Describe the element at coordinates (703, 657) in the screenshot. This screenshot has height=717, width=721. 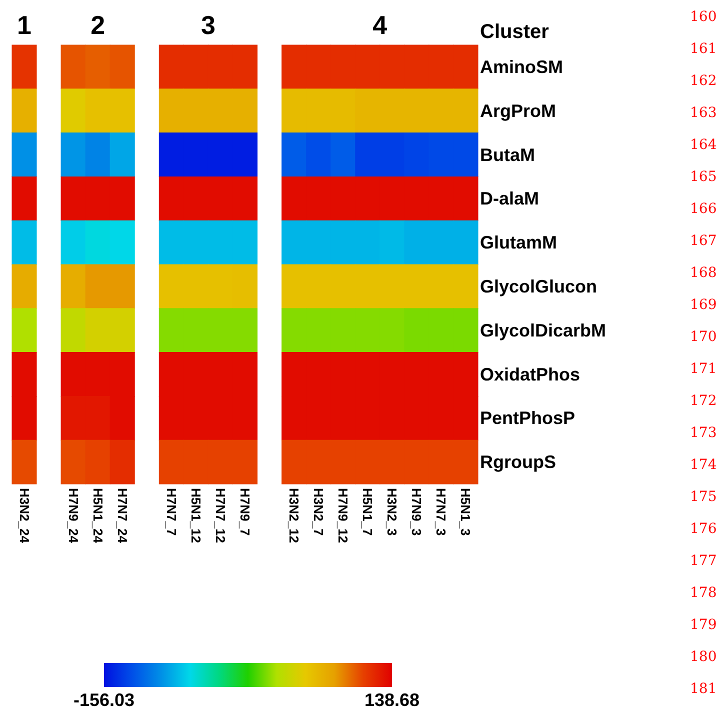
I see `text: 180` at that location.